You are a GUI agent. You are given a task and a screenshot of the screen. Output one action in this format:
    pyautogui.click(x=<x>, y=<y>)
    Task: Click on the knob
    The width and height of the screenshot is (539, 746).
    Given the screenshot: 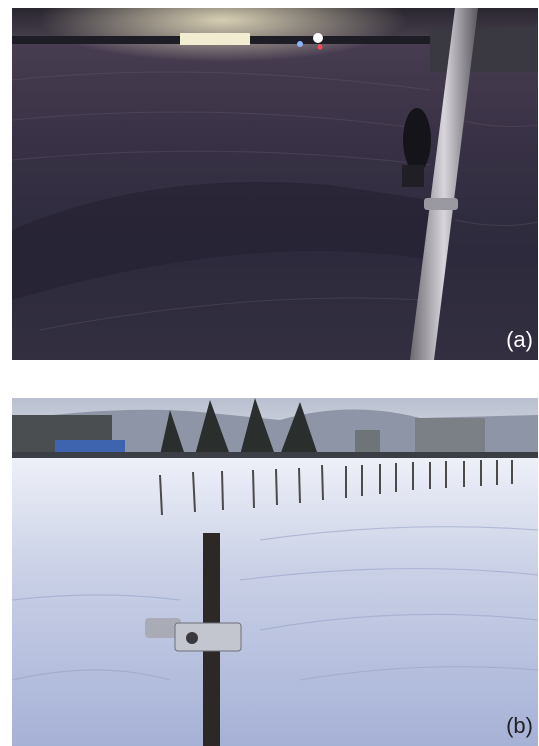 What is the action you would take?
    pyautogui.click(x=192, y=638)
    